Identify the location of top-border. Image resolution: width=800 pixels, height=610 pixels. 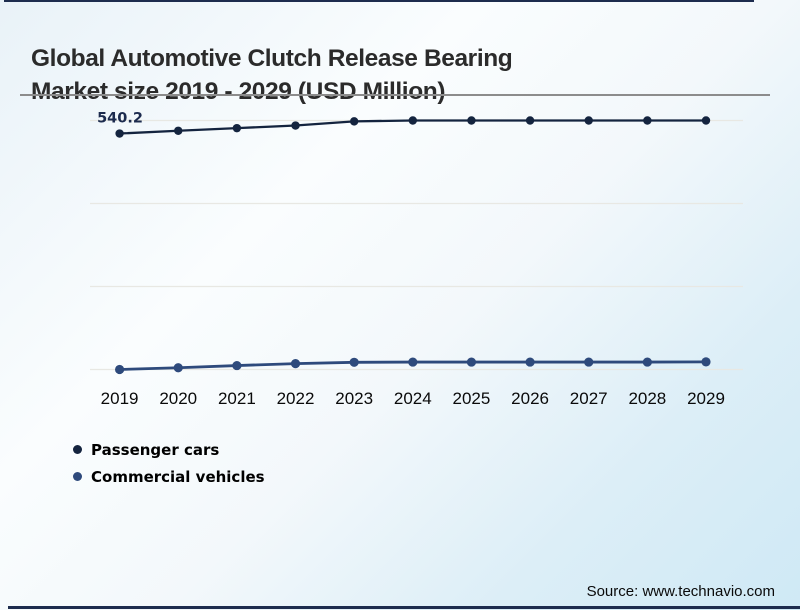
(379, 1).